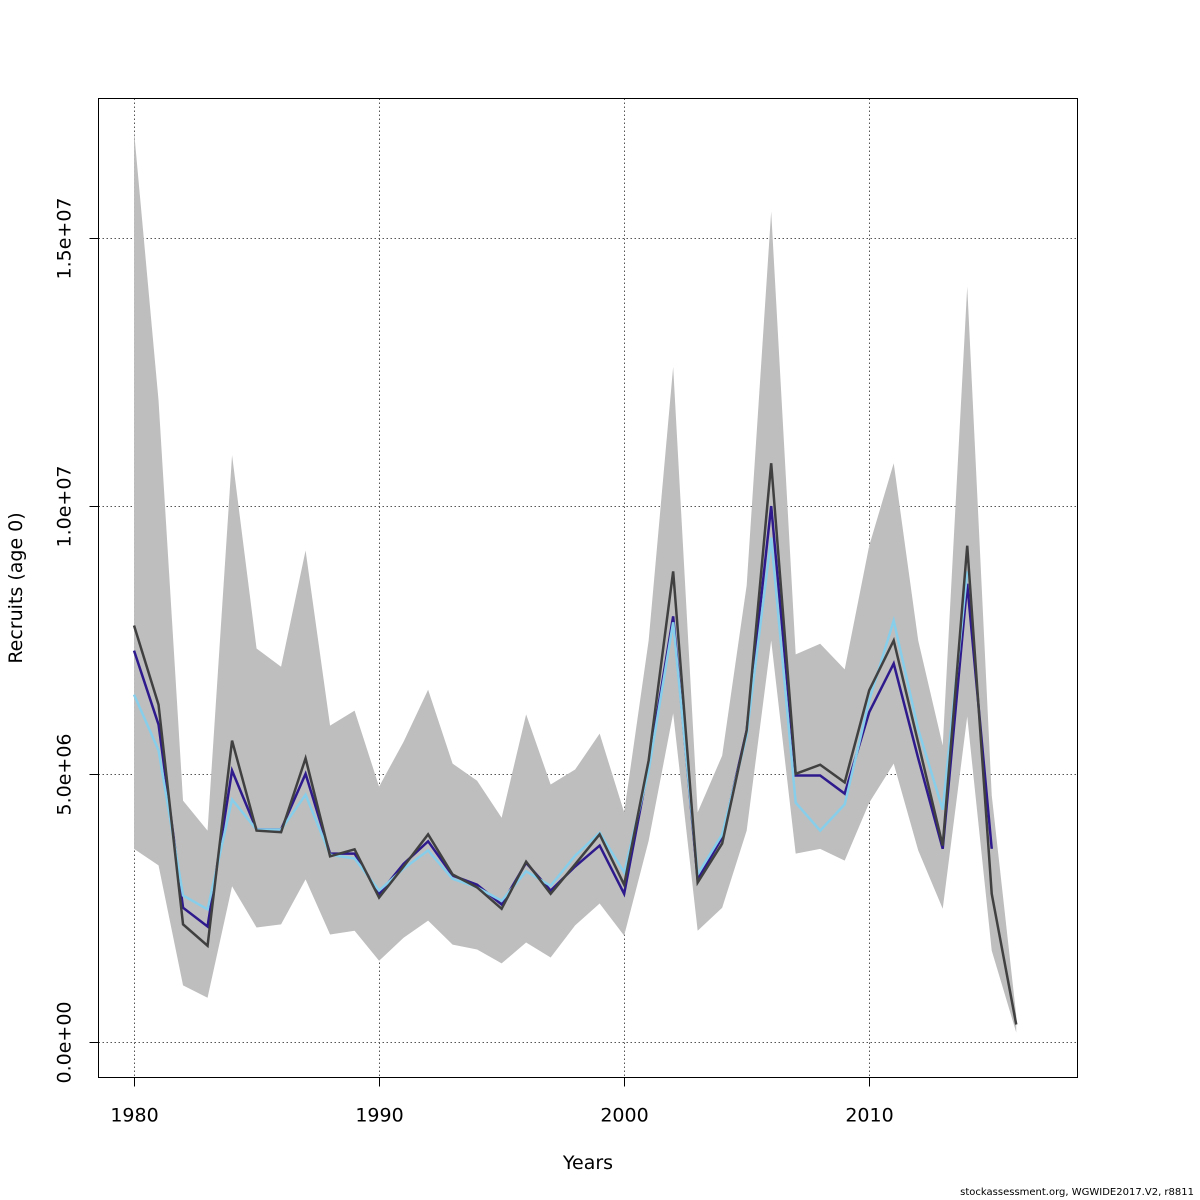 The image size is (1200, 1200). Describe the element at coordinates (65, 1042) in the screenshot. I see `y-tick-label: 0.0e+00` at that location.